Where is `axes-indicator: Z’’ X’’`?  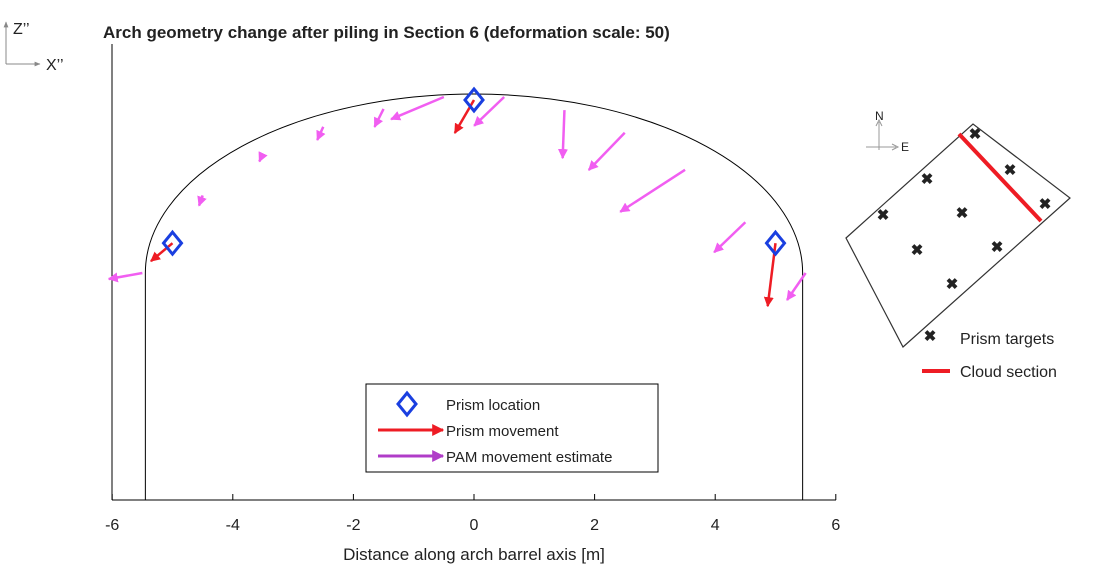 axes-indicator: Z’’ X’’ is located at coordinates (33, 47).